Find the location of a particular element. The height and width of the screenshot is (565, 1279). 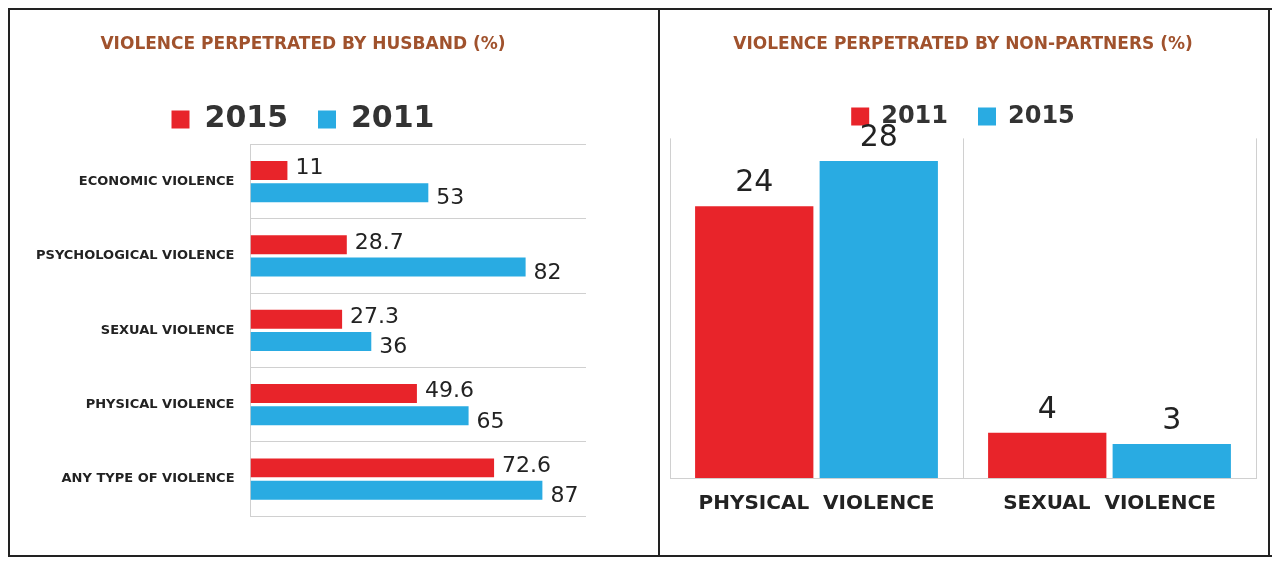

data-label: 28.7 is located at coordinates (379, 241).